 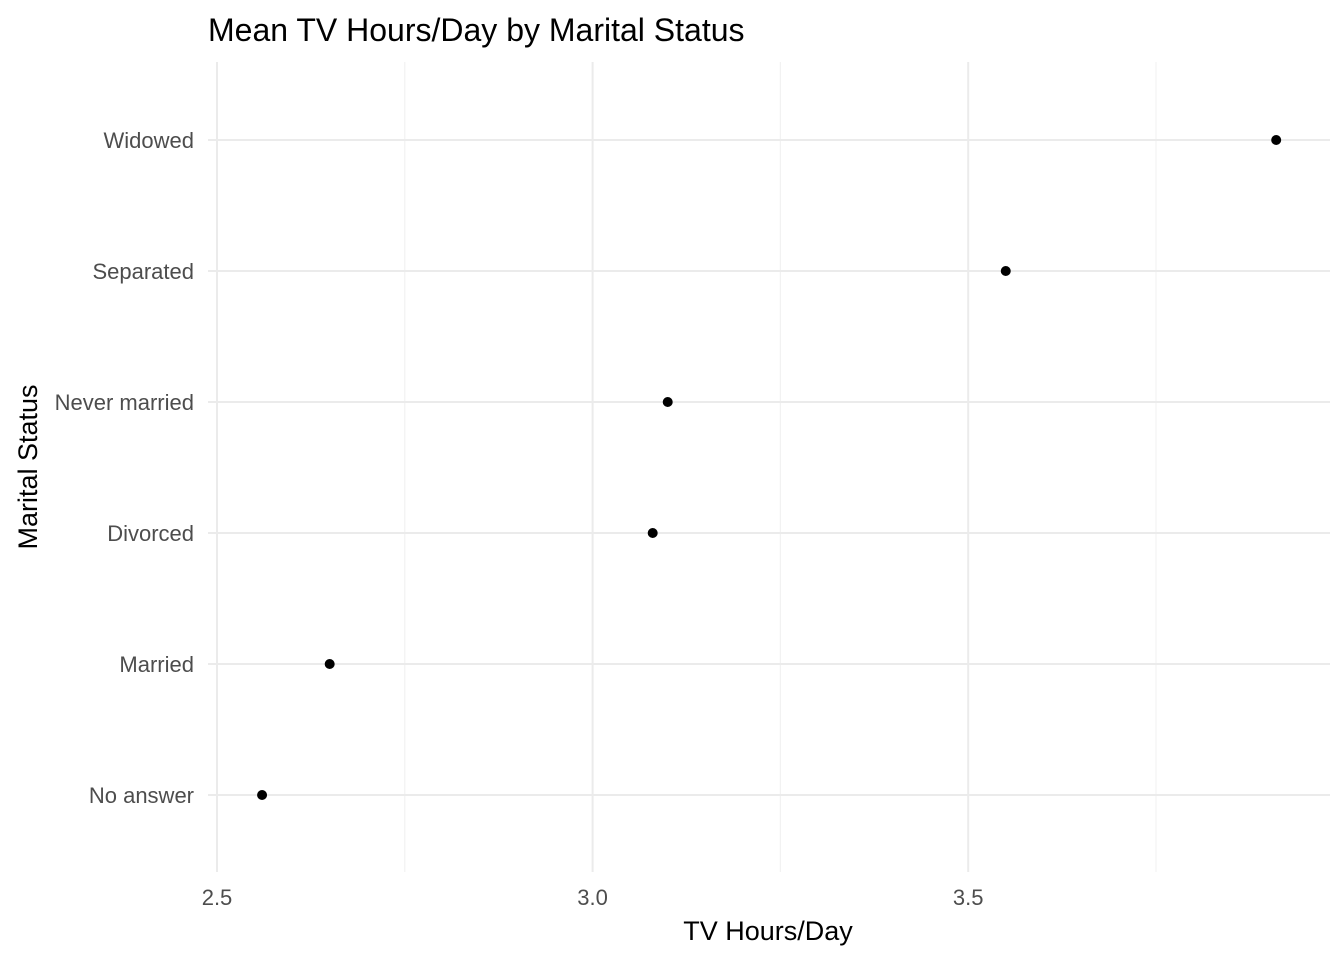 What do you see at coordinates (124, 402) in the screenshot?
I see `y-tick-label: Never married` at bounding box center [124, 402].